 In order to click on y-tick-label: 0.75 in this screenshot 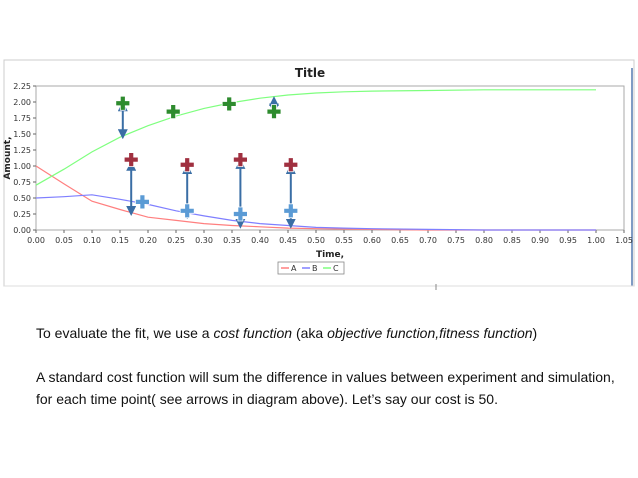, I will do `click(22, 182)`.